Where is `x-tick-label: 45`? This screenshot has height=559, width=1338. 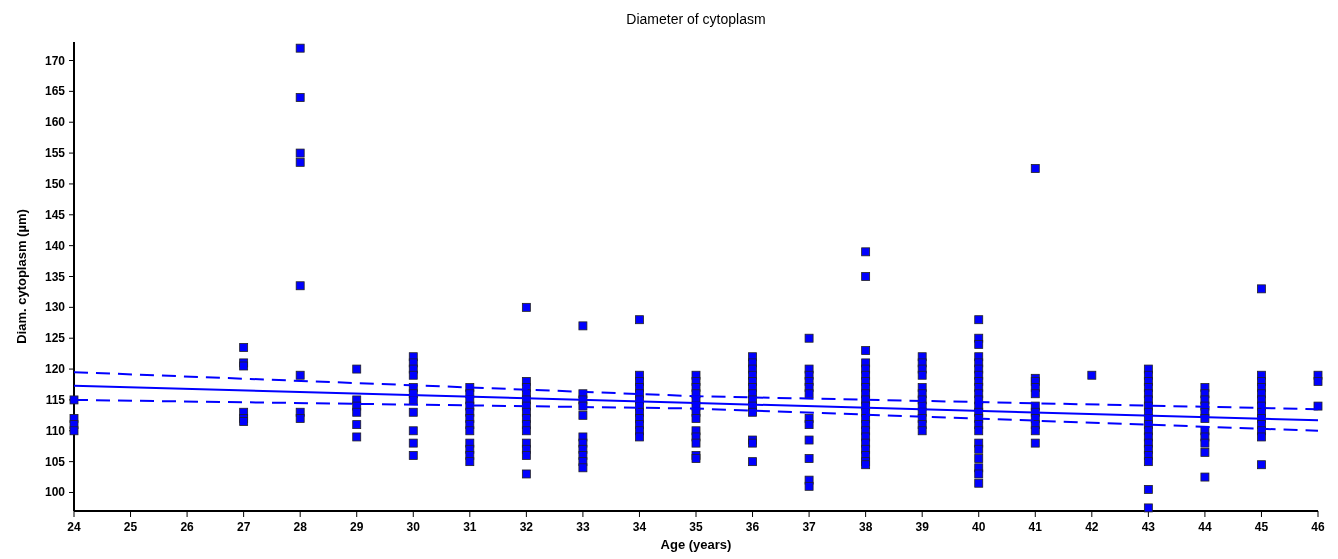 x-tick-label: 45 is located at coordinates (1261, 527).